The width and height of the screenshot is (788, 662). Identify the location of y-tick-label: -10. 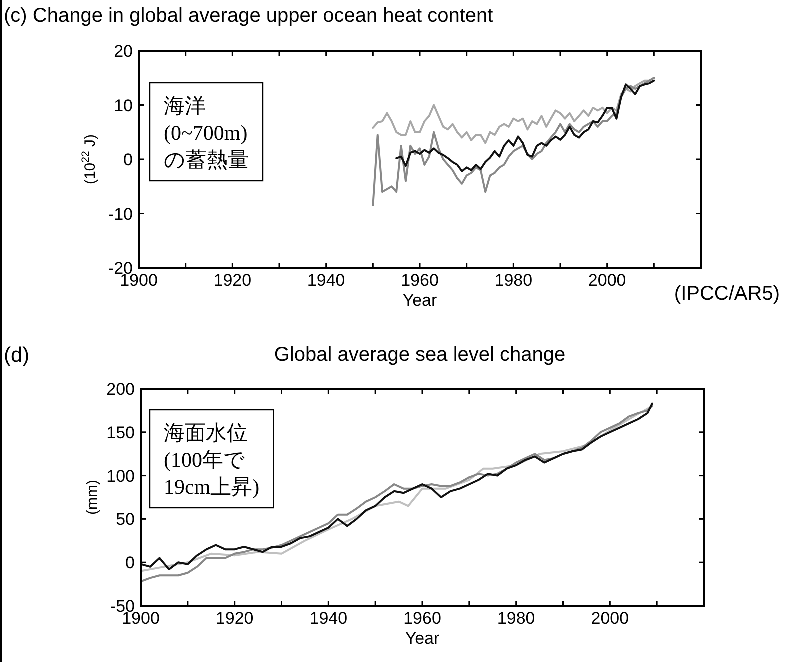
(120, 214).